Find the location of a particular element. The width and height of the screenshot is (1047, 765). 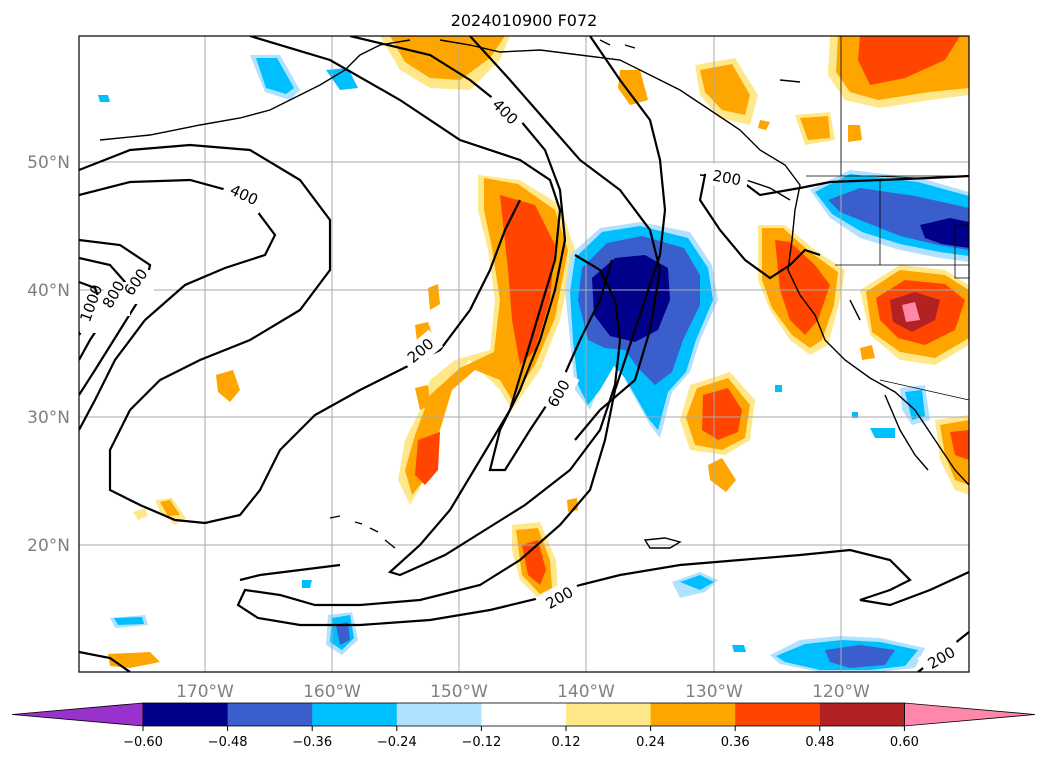

lon-label: 120°W is located at coordinates (841, 692).